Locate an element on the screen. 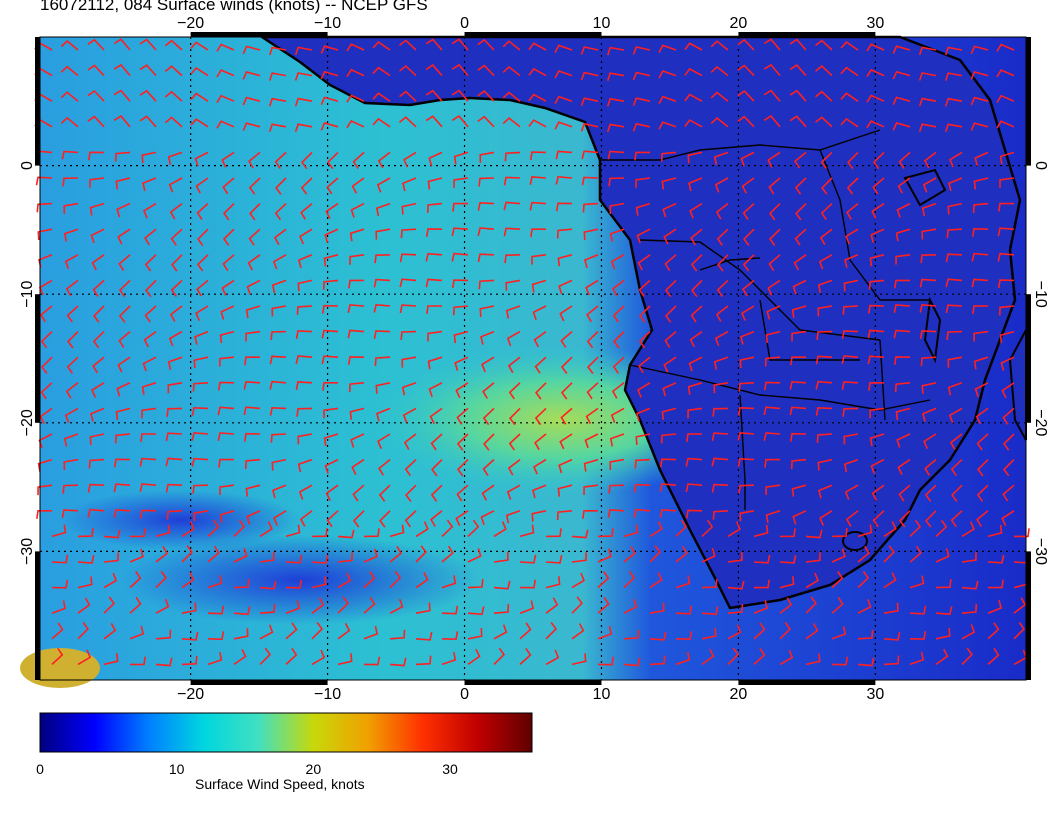  lon-tick-label: 30 is located at coordinates (875, 23).